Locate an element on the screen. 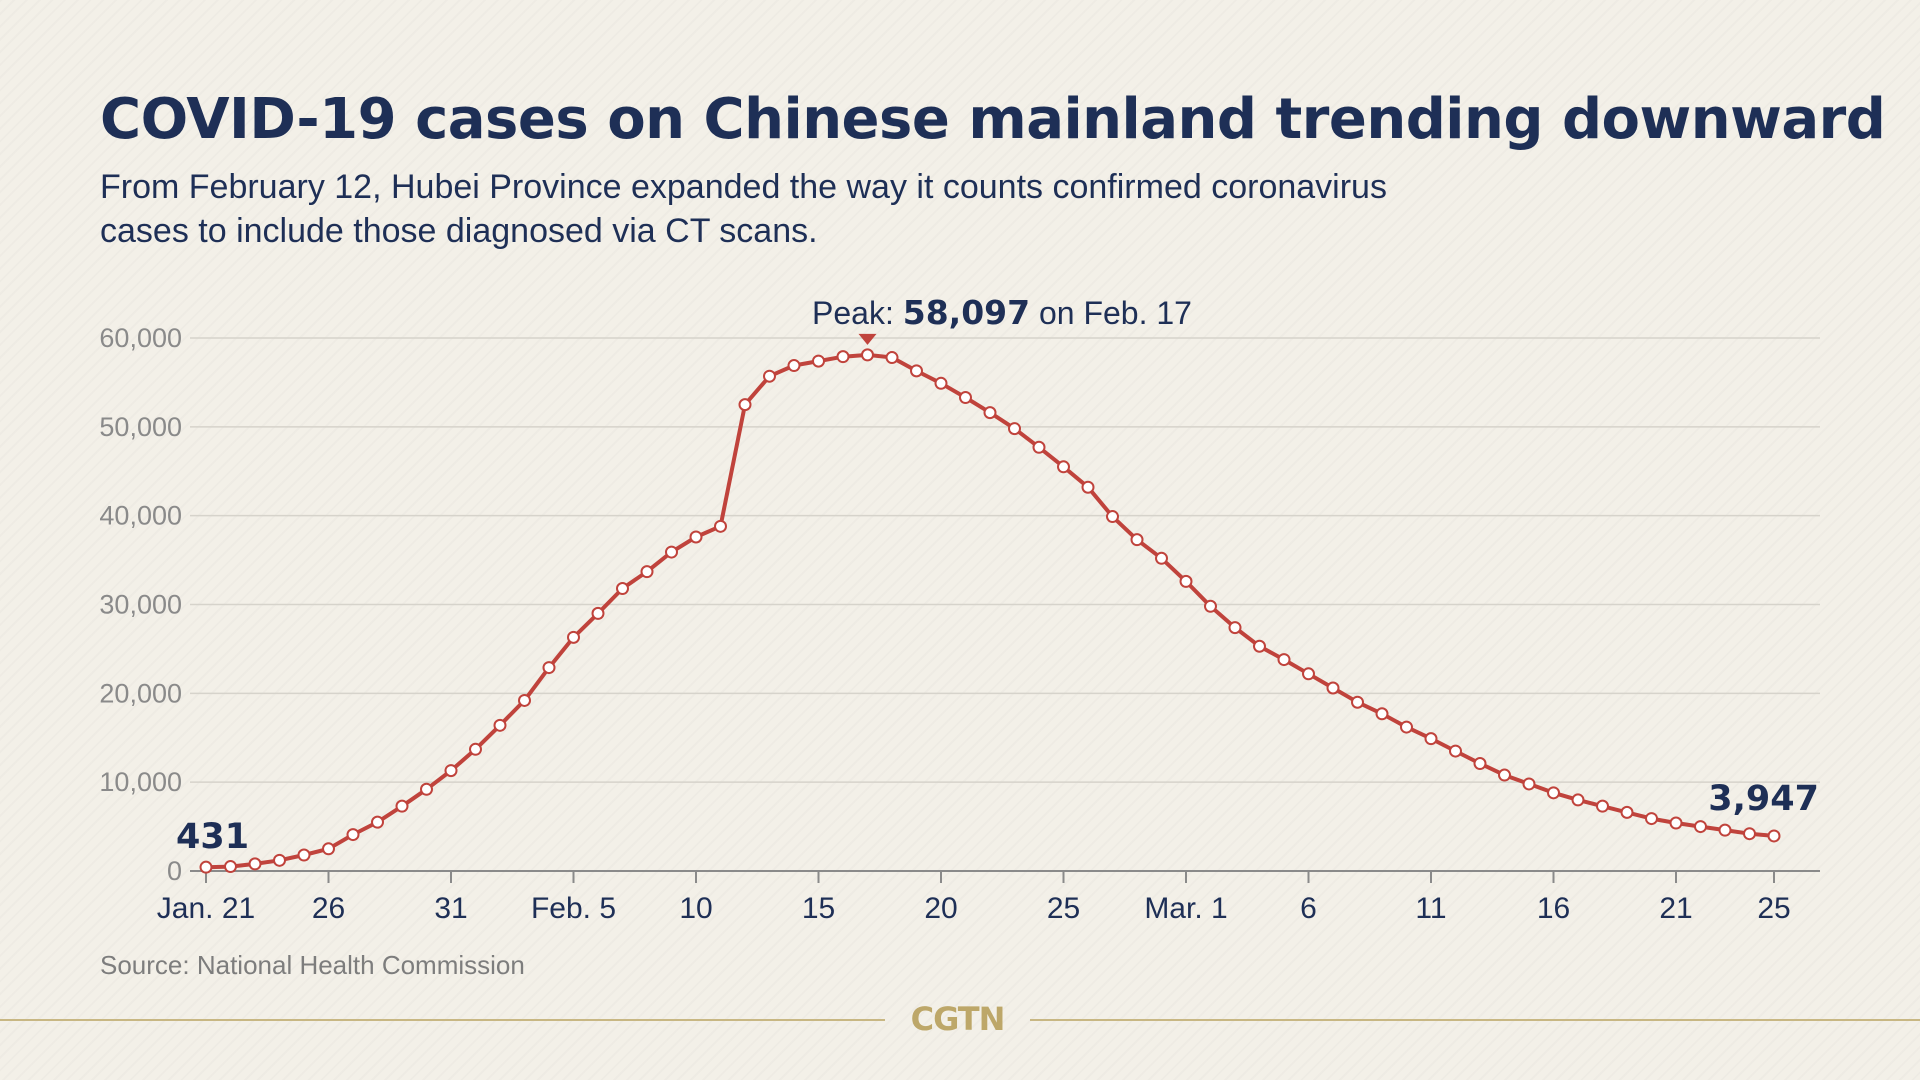  footer-divider-left is located at coordinates (442, 1020).